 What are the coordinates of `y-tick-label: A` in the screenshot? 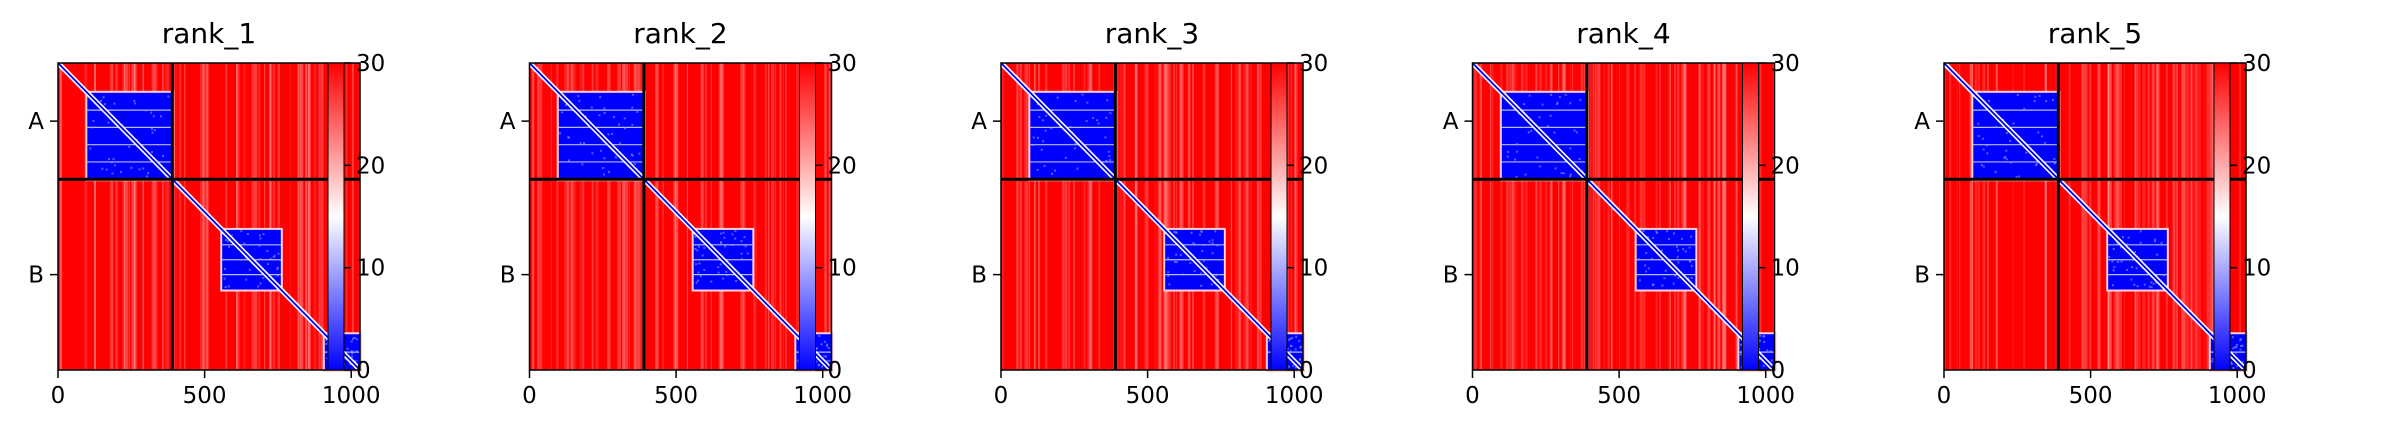 It's located at (979, 122).